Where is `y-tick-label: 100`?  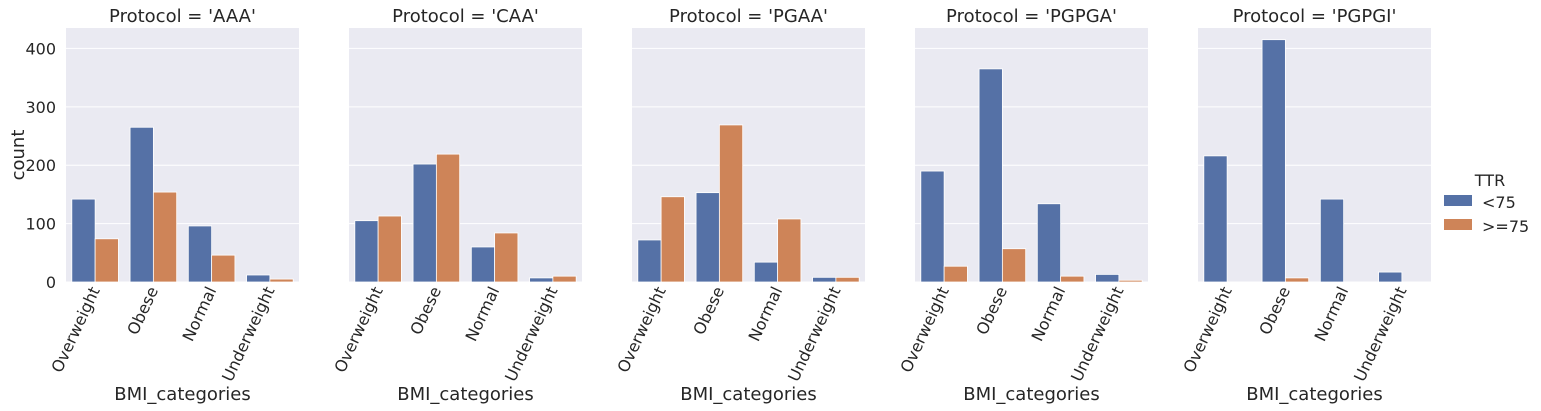
y-tick-label: 100 is located at coordinates (40, 224).